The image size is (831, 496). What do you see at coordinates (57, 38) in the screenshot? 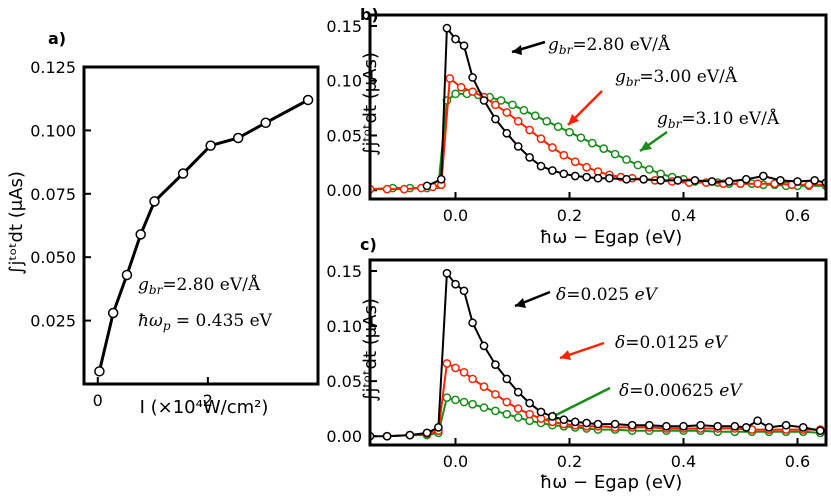
I see `panel-label-a: a)` at bounding box center [57, 38].